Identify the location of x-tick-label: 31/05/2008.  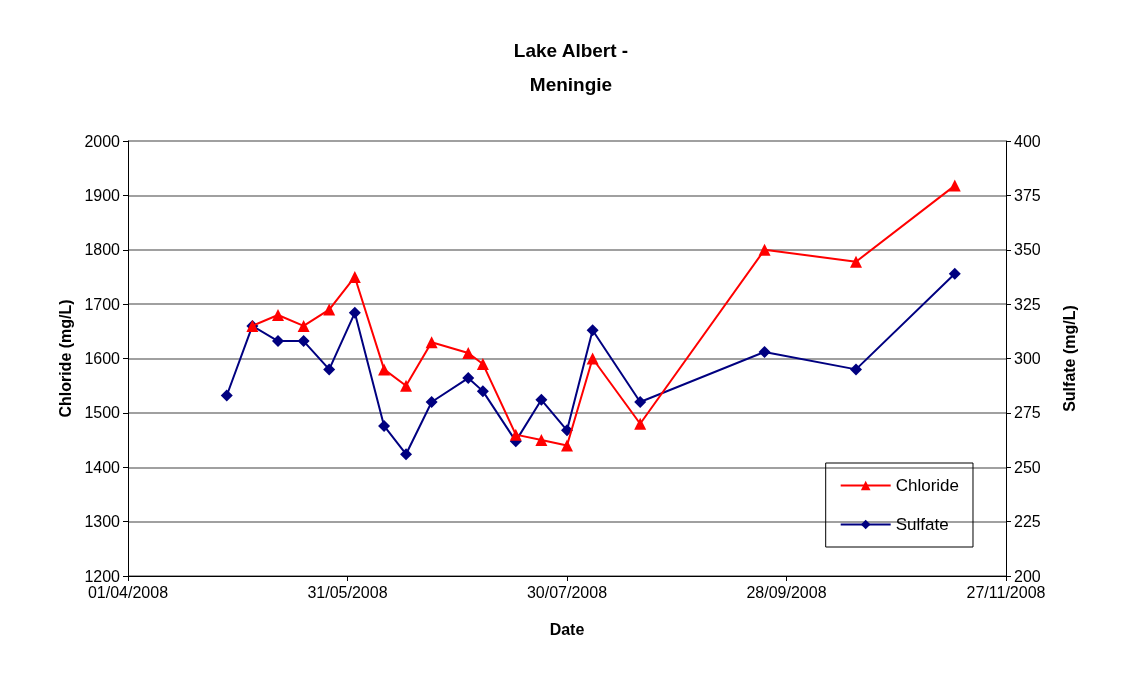
(347, 592).